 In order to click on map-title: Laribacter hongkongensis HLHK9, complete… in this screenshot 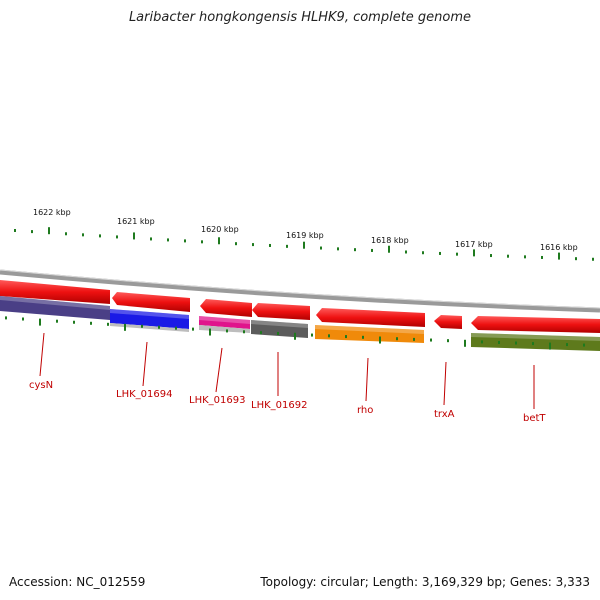, I will do `click(300, 17)`.